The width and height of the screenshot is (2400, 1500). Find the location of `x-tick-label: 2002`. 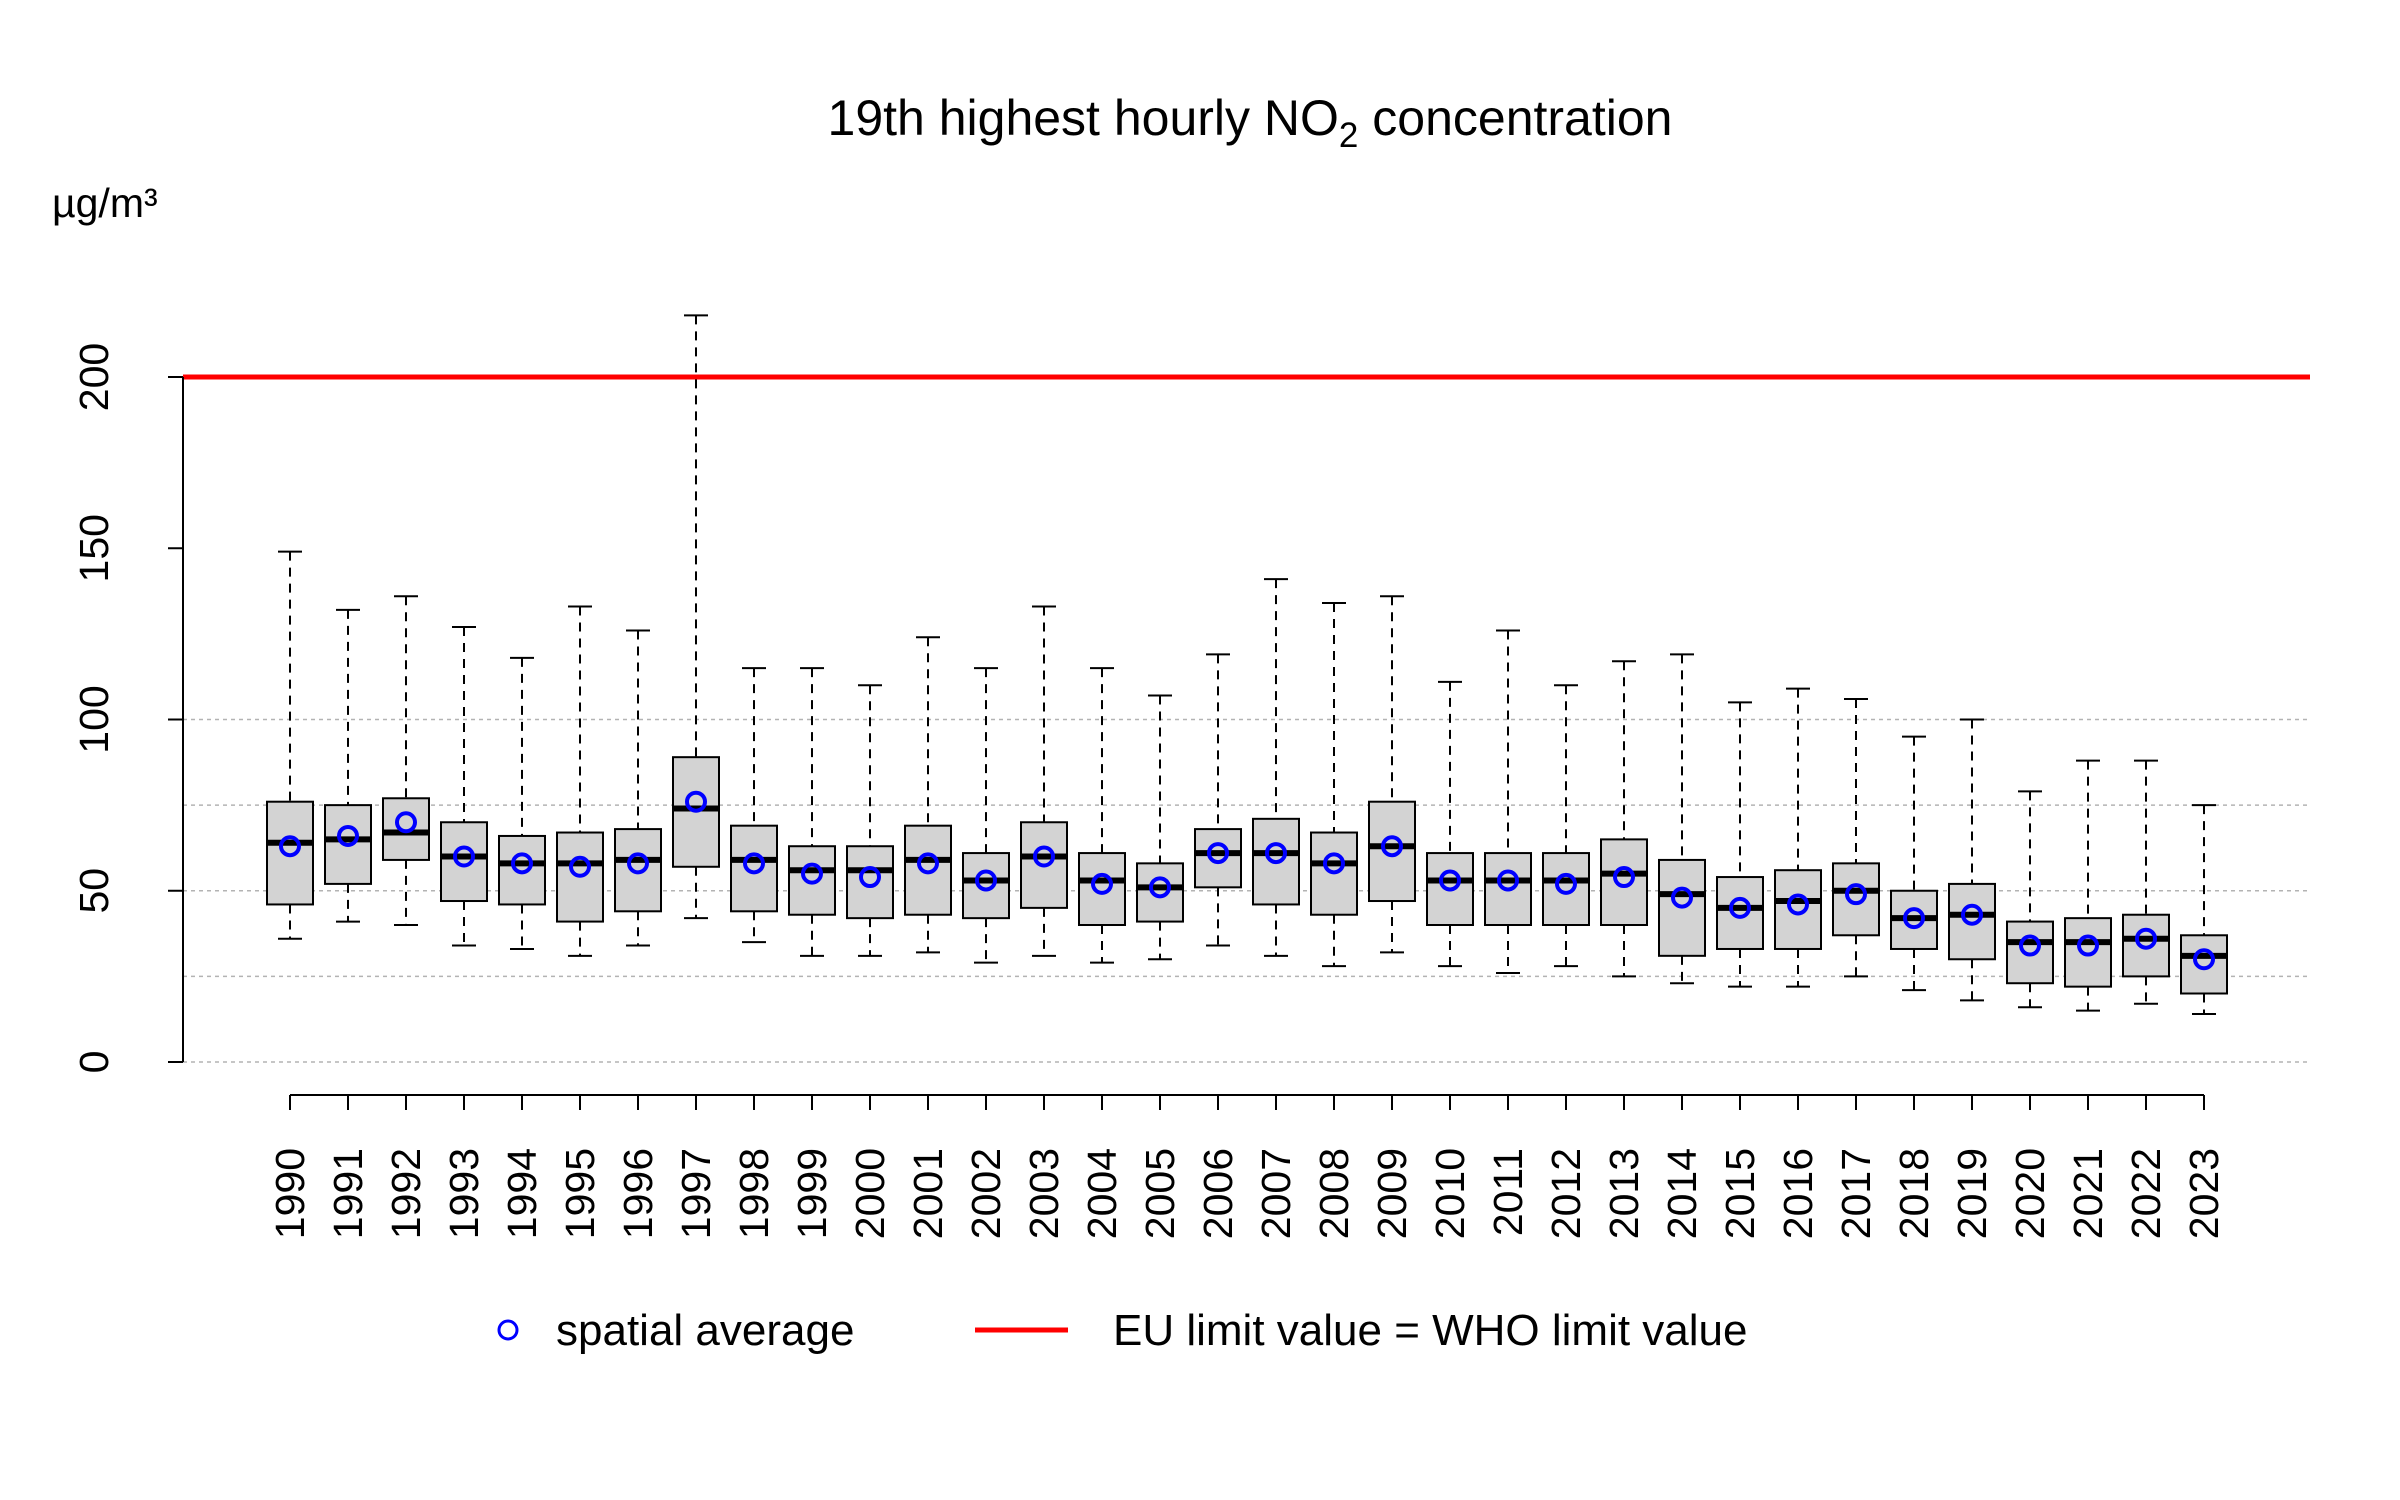

x-tick-label: 2002 is located at coordinates (986, 1193).